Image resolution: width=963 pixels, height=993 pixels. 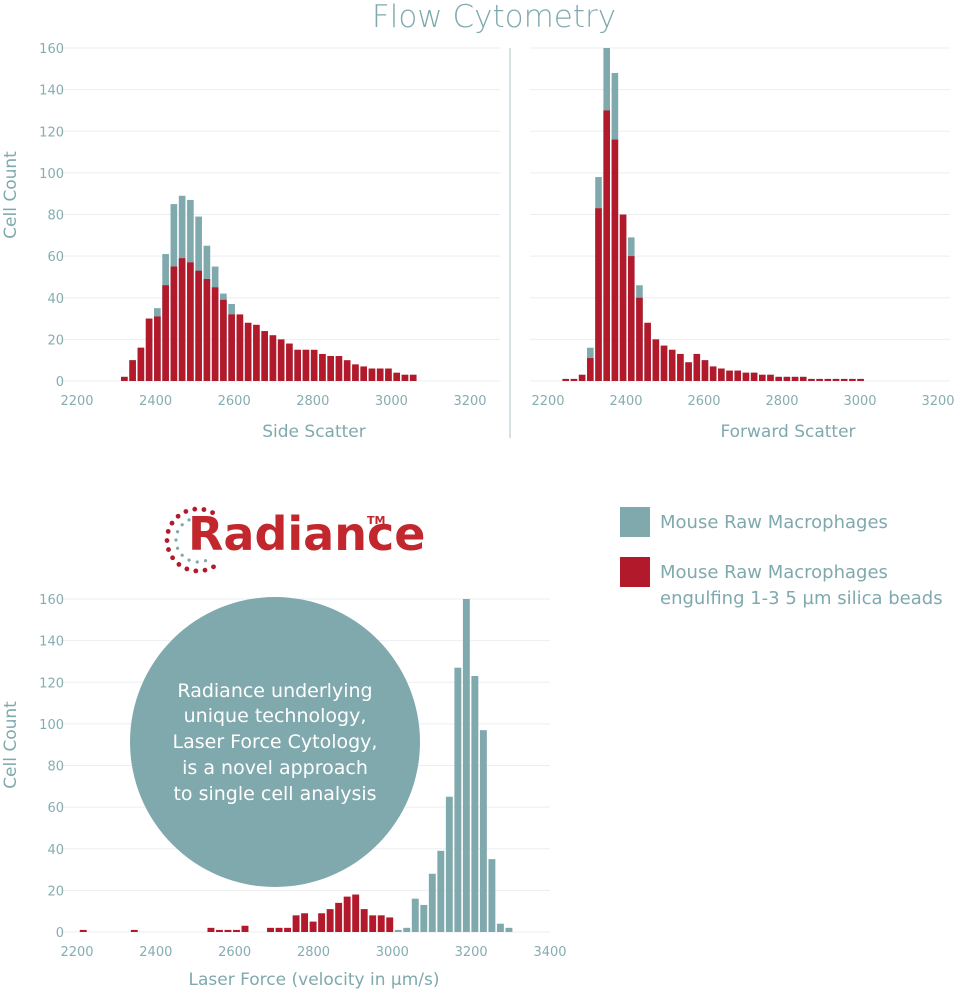 What do you see at coordinates (275, 742) in the screenshot?
I see `info-bubble-circle` at bounding box center [275, 742].